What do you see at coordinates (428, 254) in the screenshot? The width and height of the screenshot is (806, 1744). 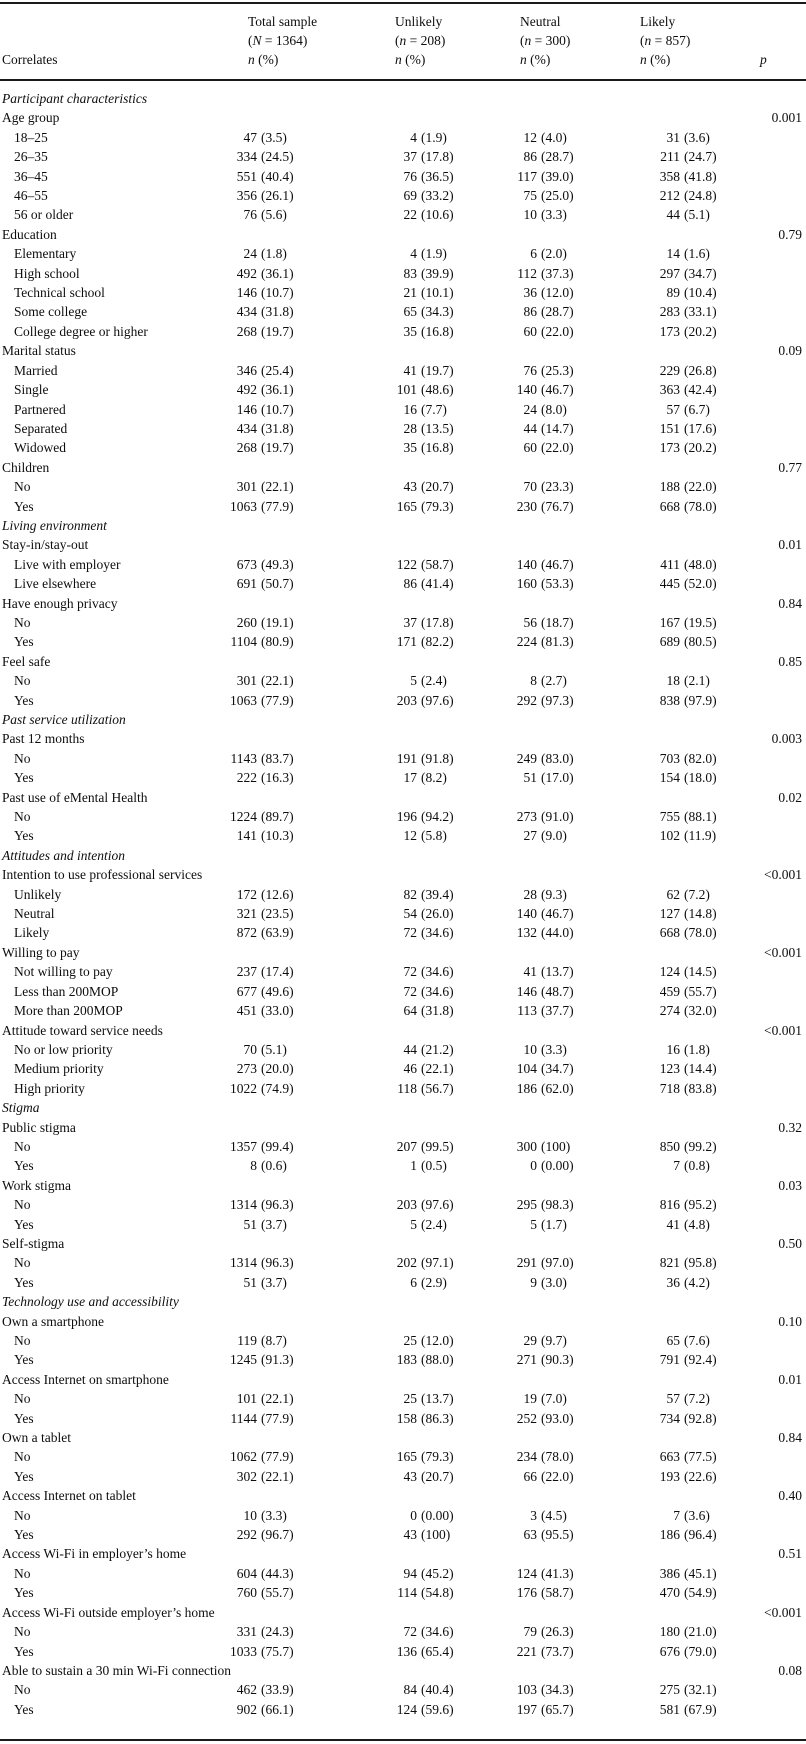 I see `cell-unlikely: 4 (1.9)` at bounding box center [428, 254].